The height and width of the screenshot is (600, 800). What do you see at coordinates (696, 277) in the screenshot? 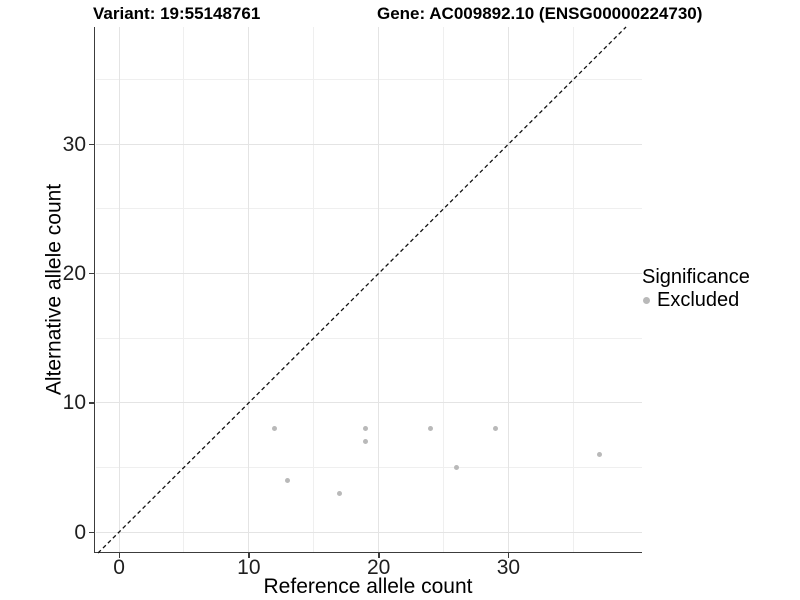
I see `legend-title: Significance` at bounding box center [696, 277].